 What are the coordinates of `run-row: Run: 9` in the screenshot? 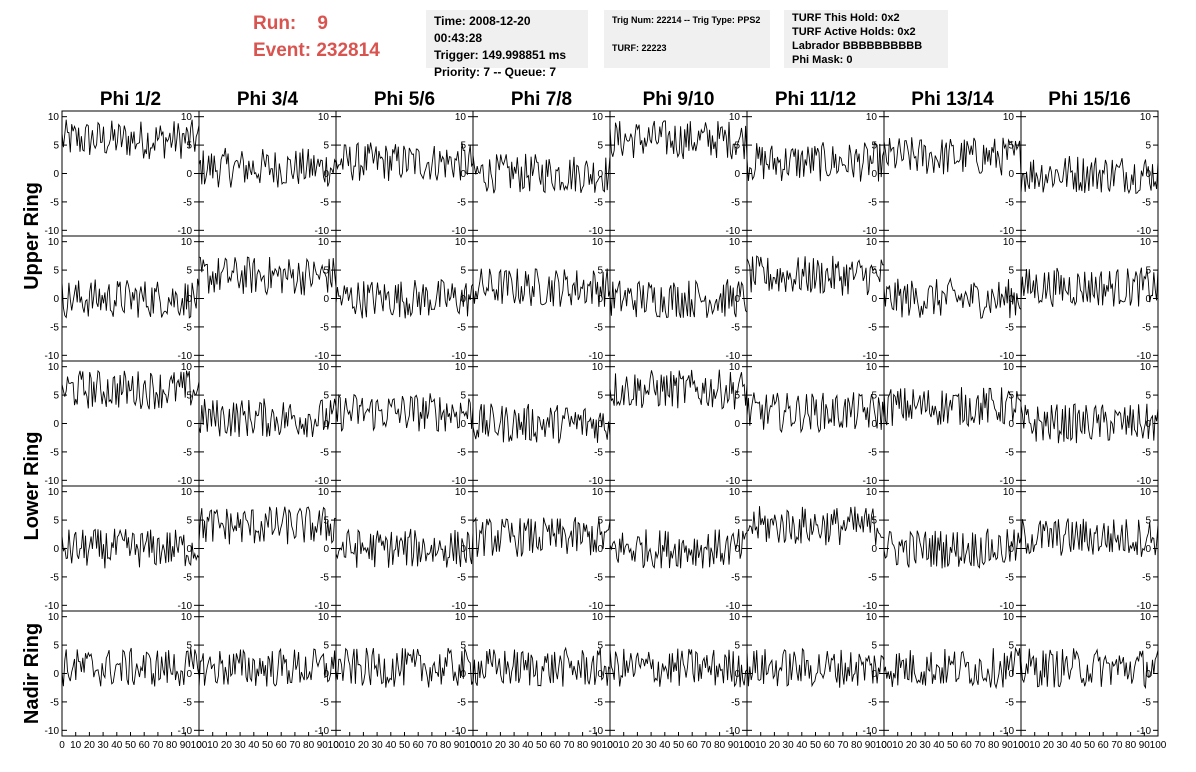 It's located at (316, 23).